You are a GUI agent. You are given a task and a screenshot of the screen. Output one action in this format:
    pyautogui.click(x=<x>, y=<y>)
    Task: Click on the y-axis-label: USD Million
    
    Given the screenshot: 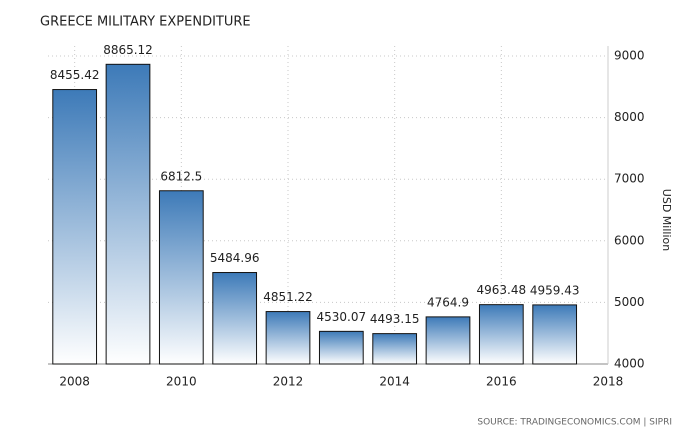 What is the action you would take?
    pyautogui.click(x=666, y=220)
    